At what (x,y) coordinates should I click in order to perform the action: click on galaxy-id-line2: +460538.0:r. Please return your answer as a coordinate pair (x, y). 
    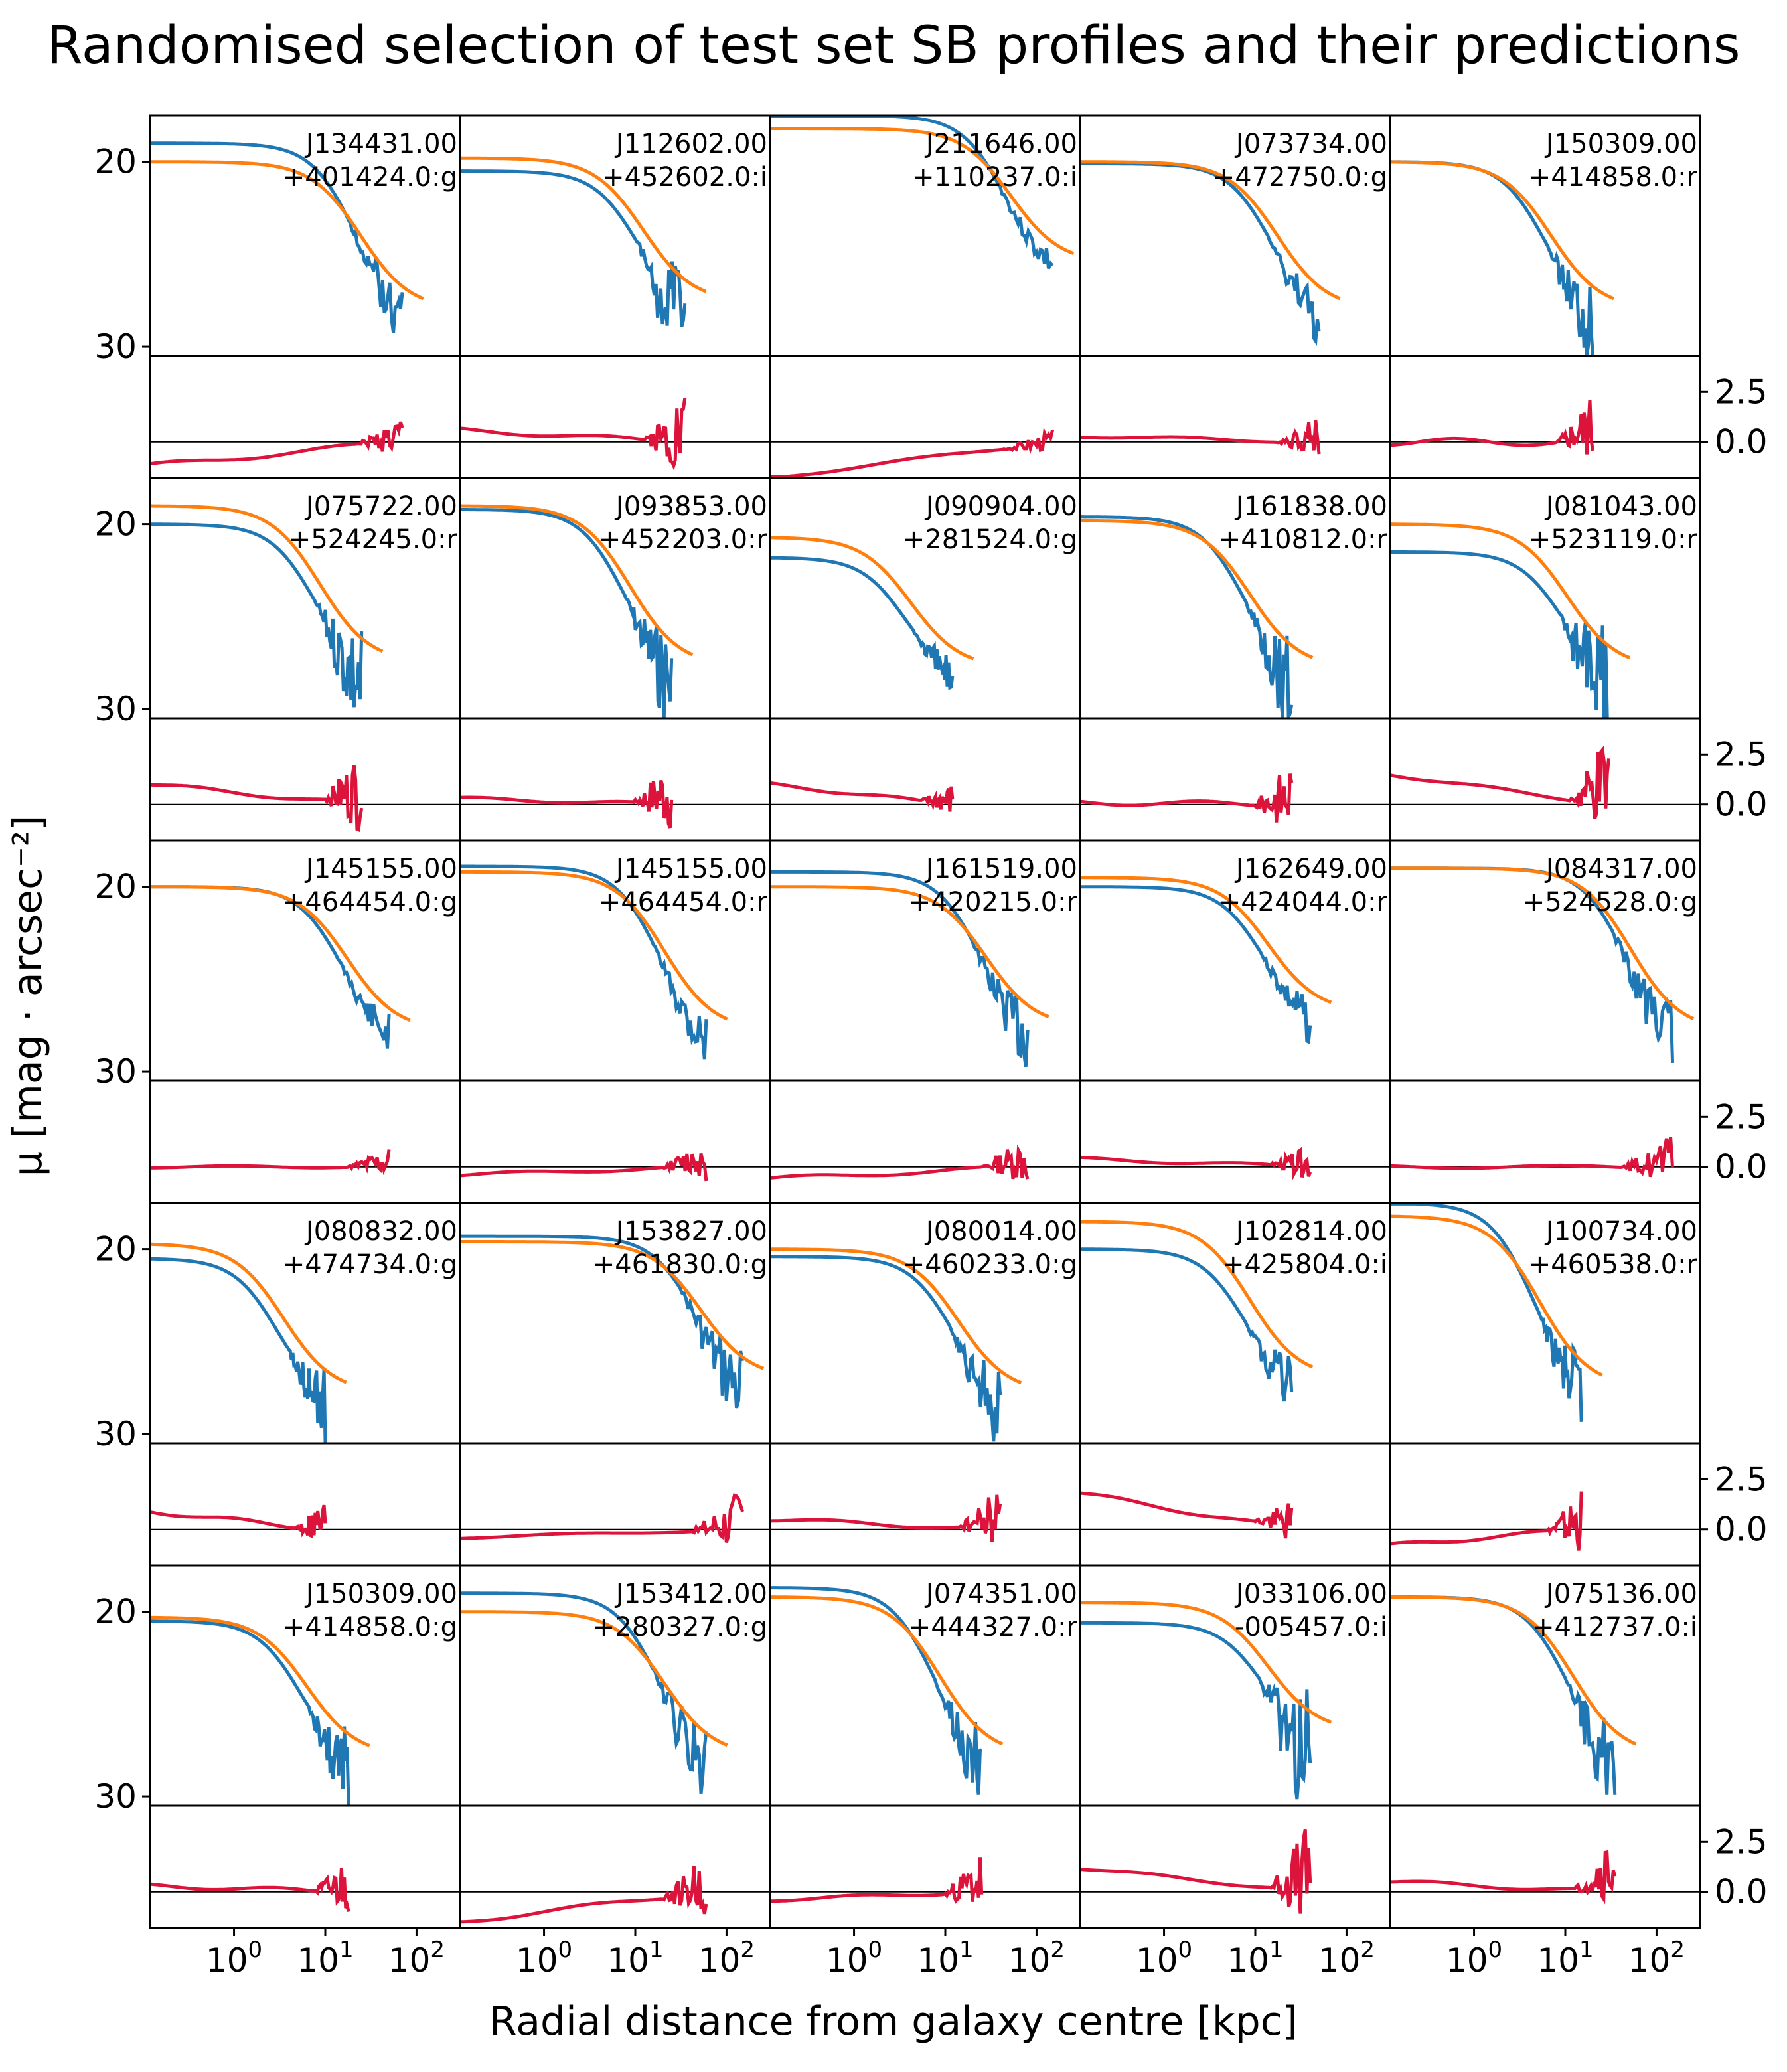
    Looking at the image, I should click on (1613, 1264).